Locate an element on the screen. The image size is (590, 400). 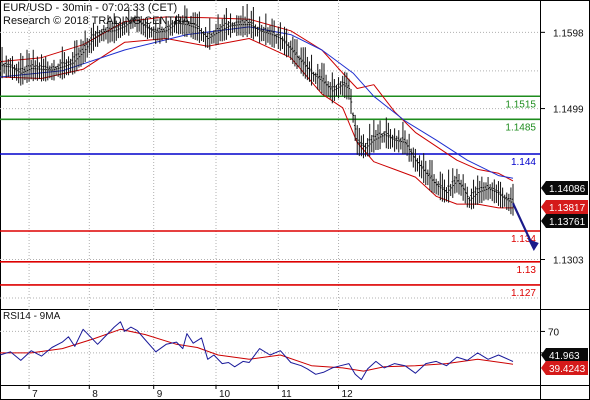
x-tick-label: 9 is located at coordinates (160, 394).